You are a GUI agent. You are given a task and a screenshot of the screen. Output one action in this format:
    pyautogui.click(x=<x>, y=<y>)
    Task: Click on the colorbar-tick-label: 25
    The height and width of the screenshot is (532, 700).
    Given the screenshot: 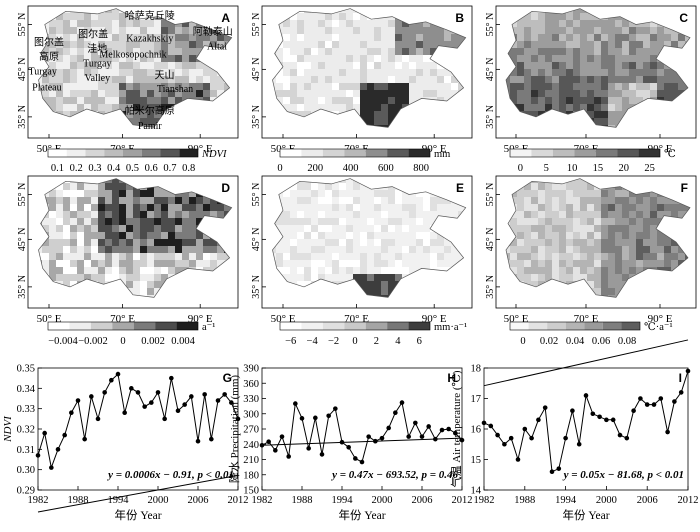 What is the action you would take?
    pyautogui.click(x=649, y=168)
    